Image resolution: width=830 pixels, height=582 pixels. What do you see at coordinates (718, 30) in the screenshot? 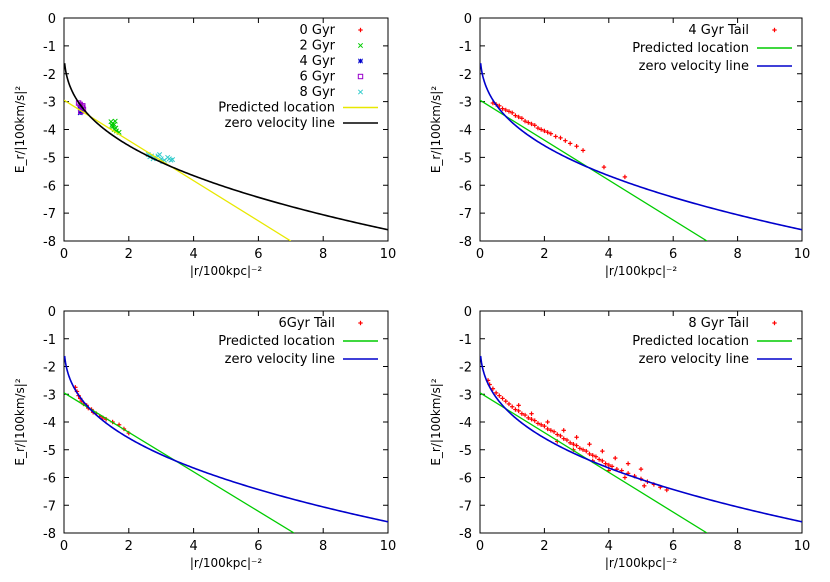
I see `legend-label: 4 Gyr Tail` at bounding box center [718, 30].